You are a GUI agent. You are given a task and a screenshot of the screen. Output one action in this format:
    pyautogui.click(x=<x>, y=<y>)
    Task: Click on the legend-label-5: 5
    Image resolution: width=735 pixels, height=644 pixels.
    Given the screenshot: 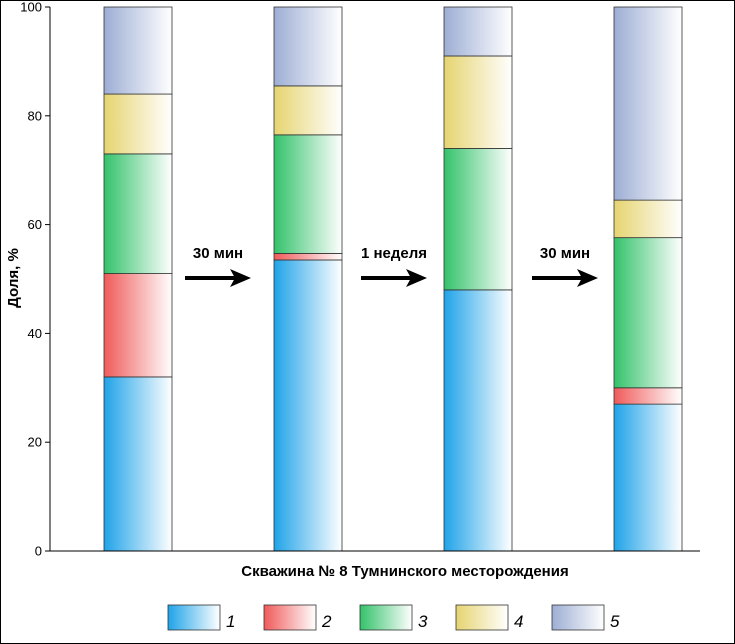 What is the action you would take?
    pyautogui.click(x=615, y=621)
    